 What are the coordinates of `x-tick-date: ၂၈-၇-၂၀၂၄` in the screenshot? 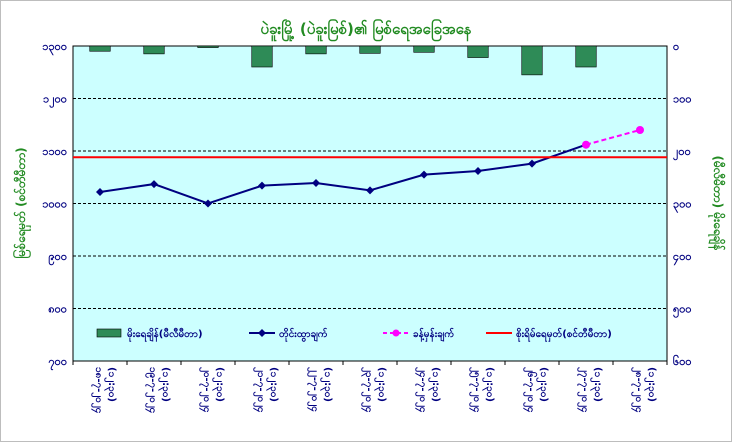 It's located at (637, 390).